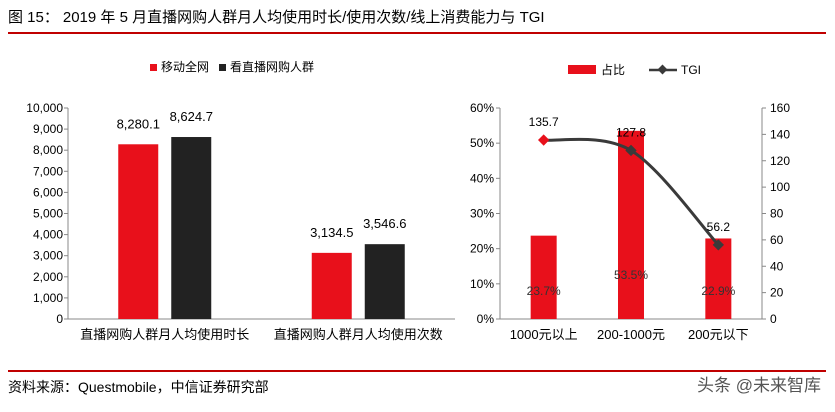 This screenshot has width=835, height=412. What do you see at coordinates (331, 232) in the screenshot?
I see `bar-value-label: 3,134.5` at bounding box center [331, 232].